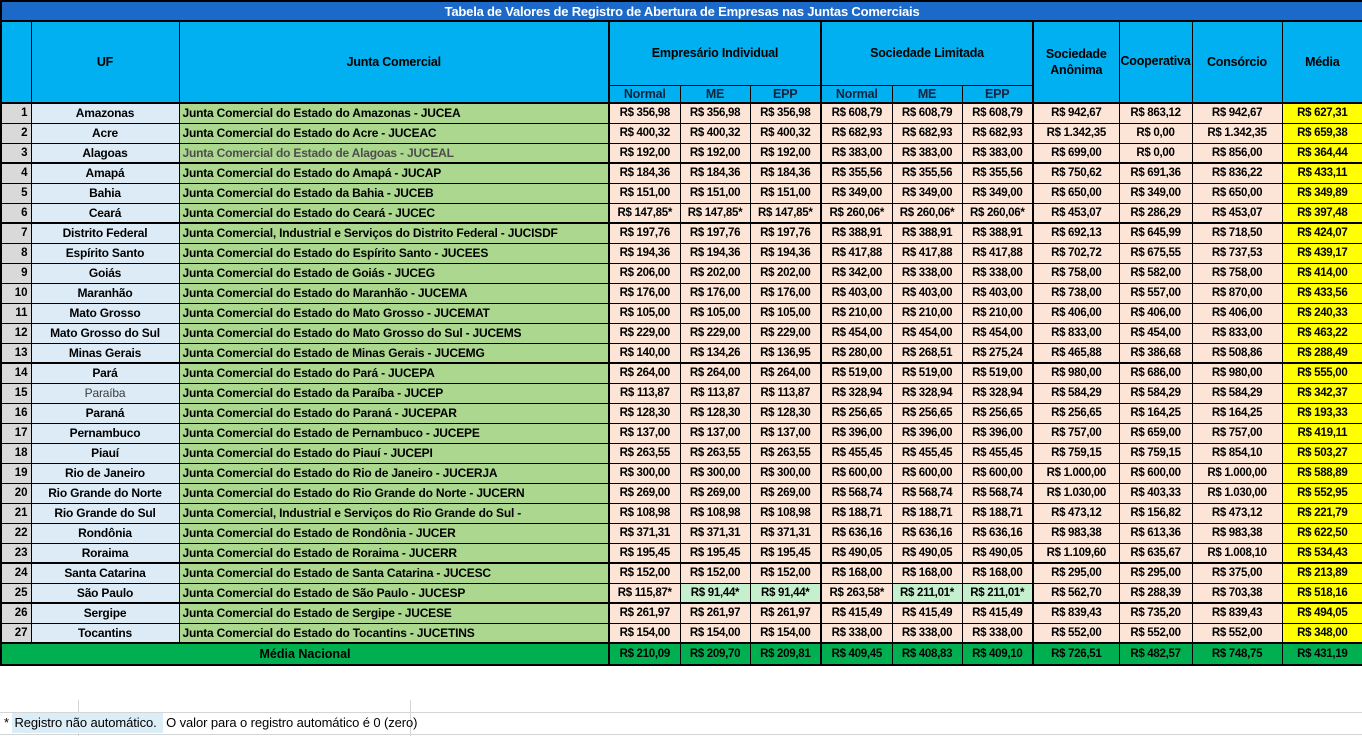 The image size is (1362, 736). What do you see at coordinates (927, 94) in the screenshot?
I see `subheader-sl-me: ME` at bounding box center [927, 94].